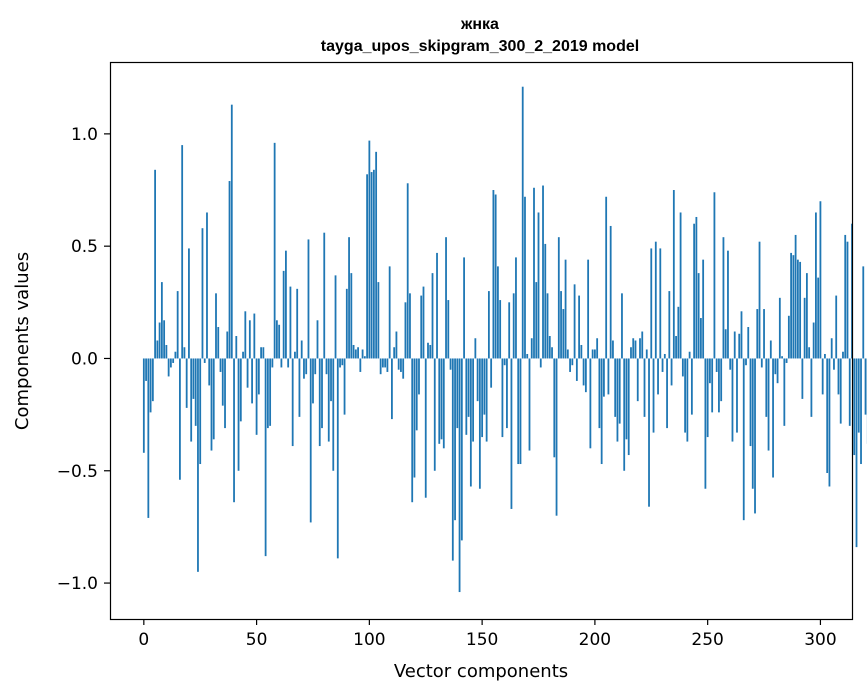 Image resolution: width=867 pixels, height=696 pixels. What do you see at coordinates (84, 135) in the screenshot?
I see `y-tick-label-4: 1.0` at bounding box center [84, 135].